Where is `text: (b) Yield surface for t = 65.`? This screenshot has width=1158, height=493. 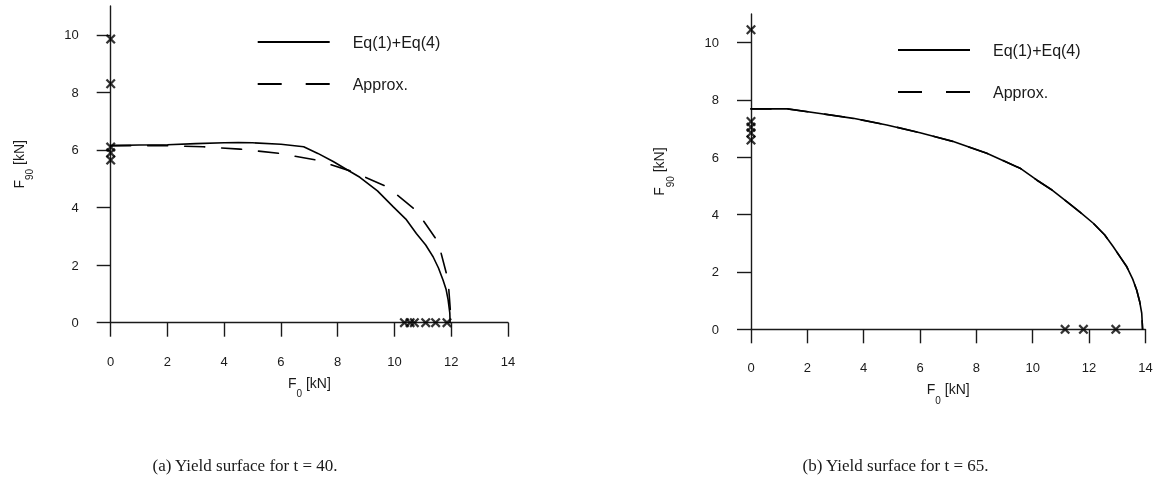
text: (b) Yield surface for t = 65. is located at coordinates (895, 465).